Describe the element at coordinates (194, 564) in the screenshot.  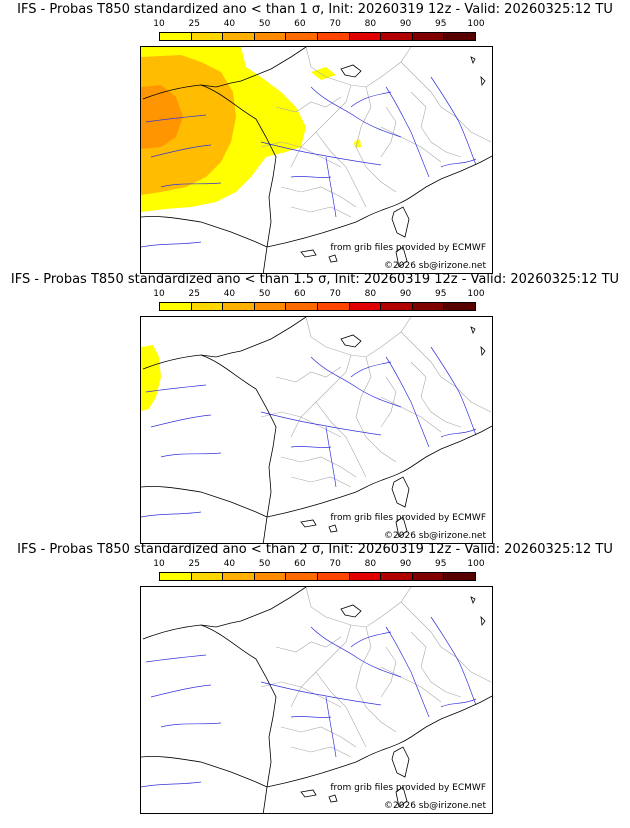
I see `colorbar-tick-label: 25` at that location.